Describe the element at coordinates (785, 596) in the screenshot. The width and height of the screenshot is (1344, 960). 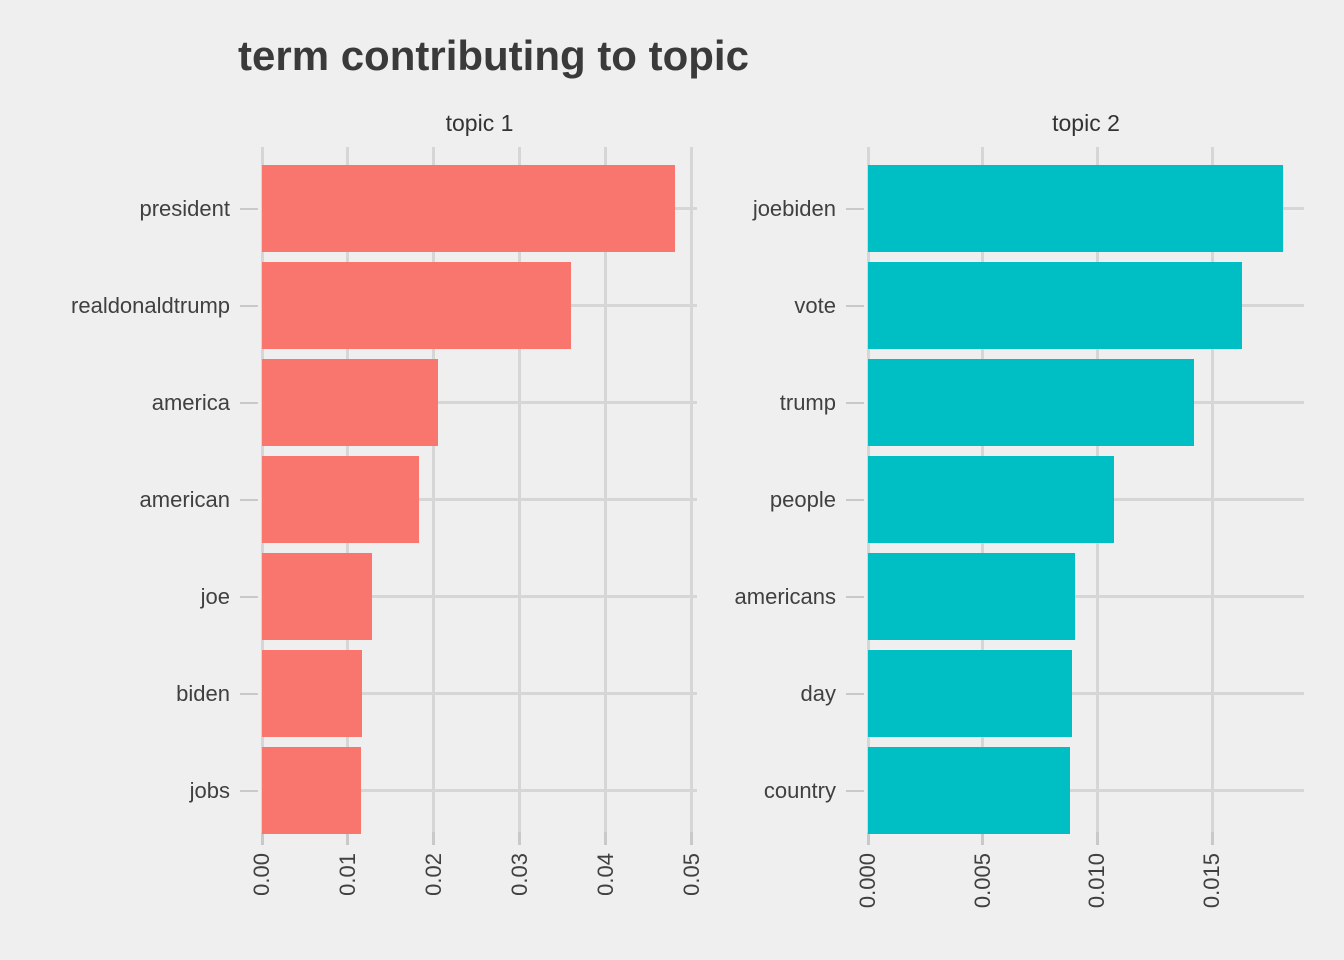
I see `y-axis-label: americans` at that location.